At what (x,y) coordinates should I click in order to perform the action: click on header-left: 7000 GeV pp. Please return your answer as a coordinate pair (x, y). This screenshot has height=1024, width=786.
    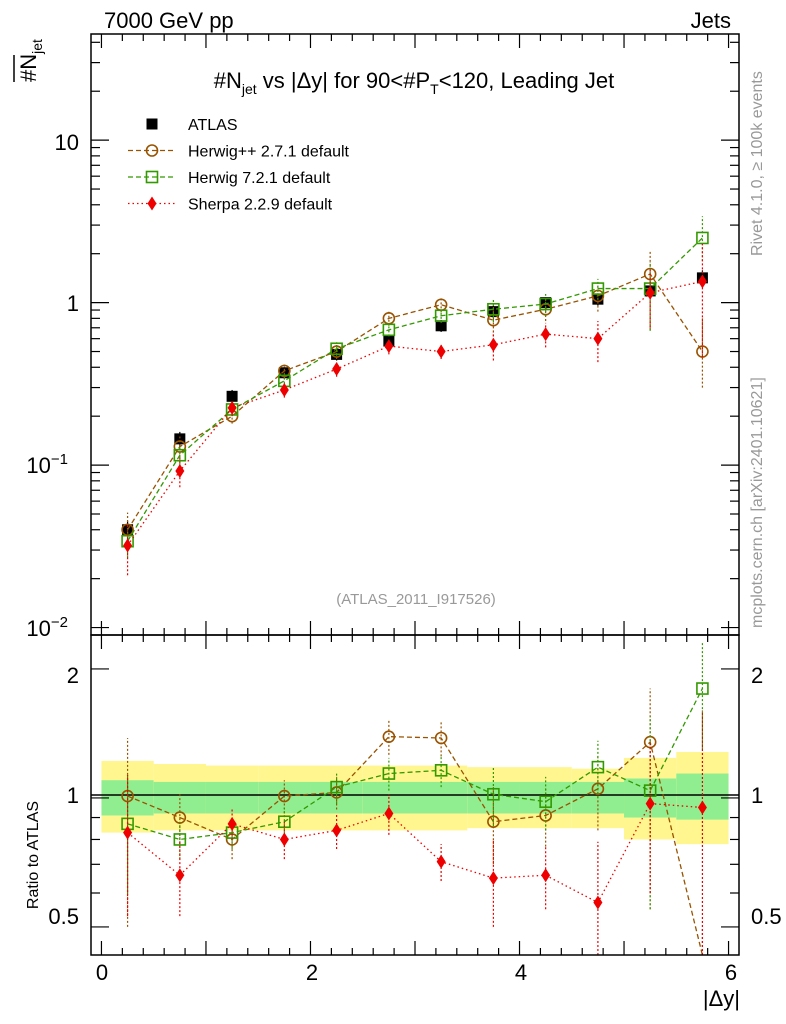
    Looking at the image, I should click on (169, 20).